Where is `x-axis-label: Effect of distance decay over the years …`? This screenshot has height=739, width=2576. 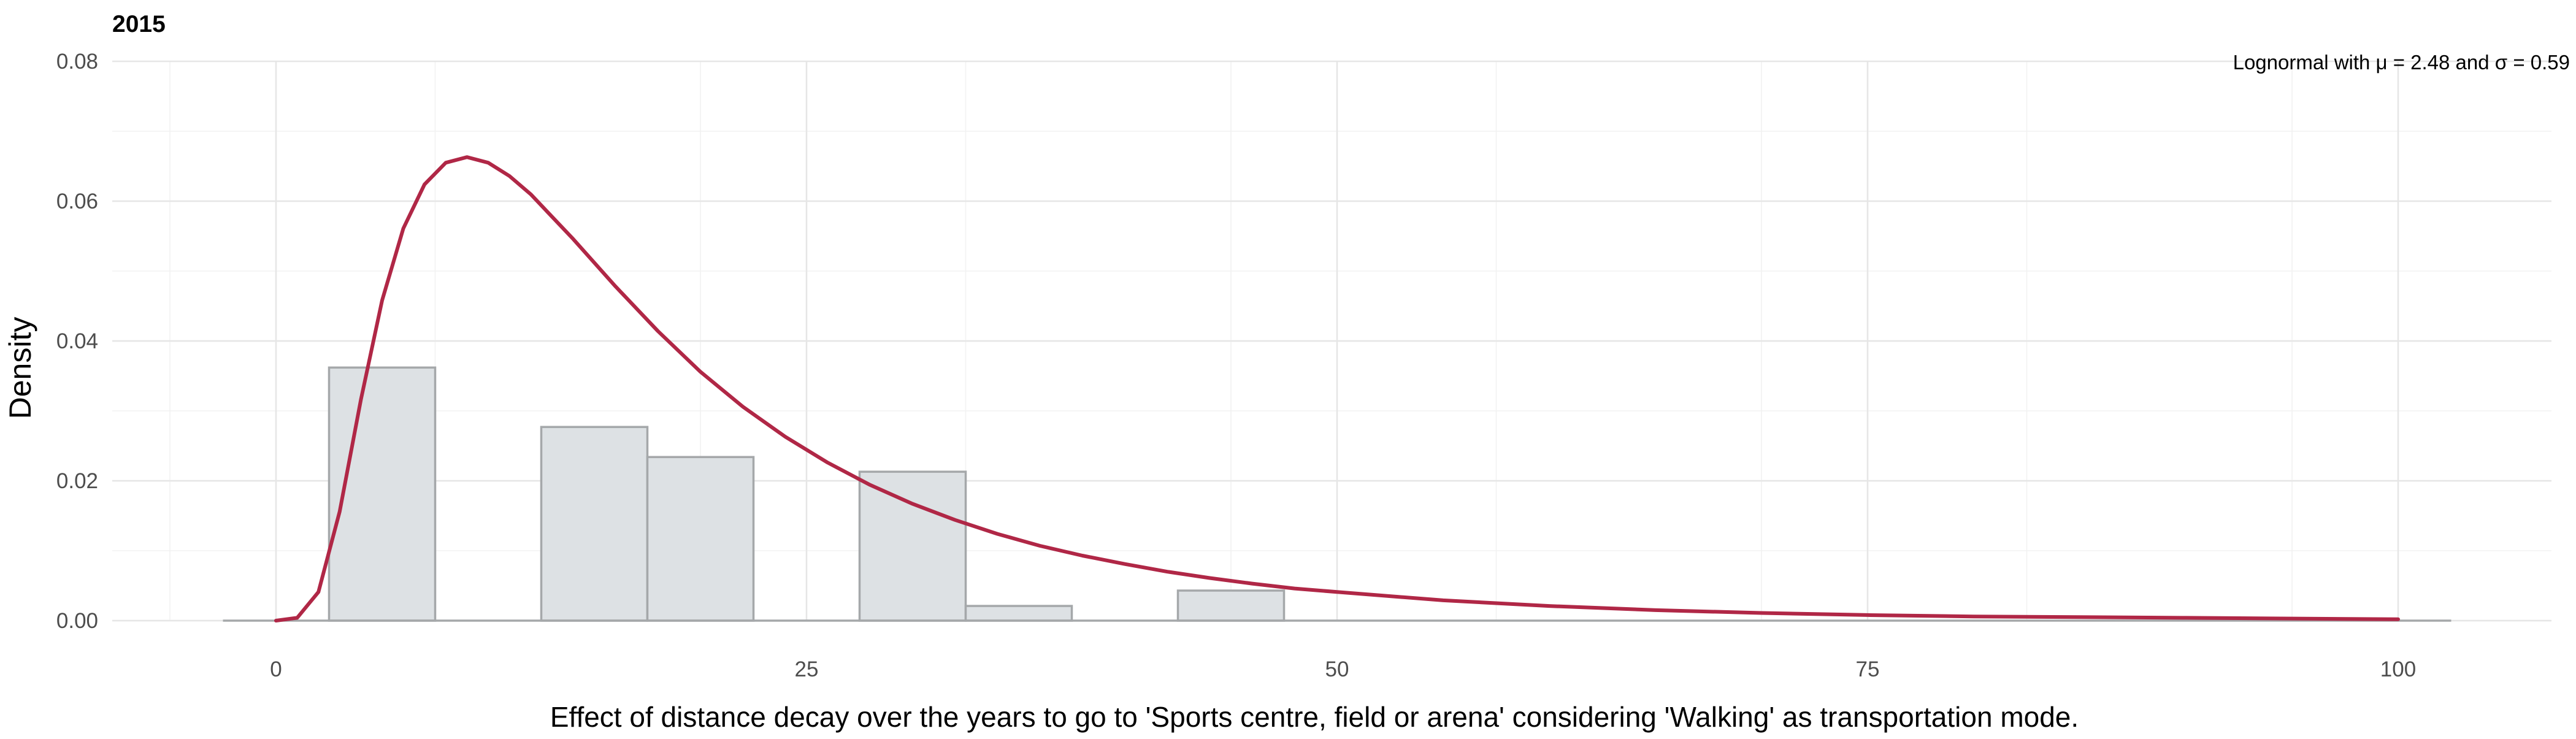 x-axis-label: Effect of distance decay over the years … is located at coordinates (1314, 717).